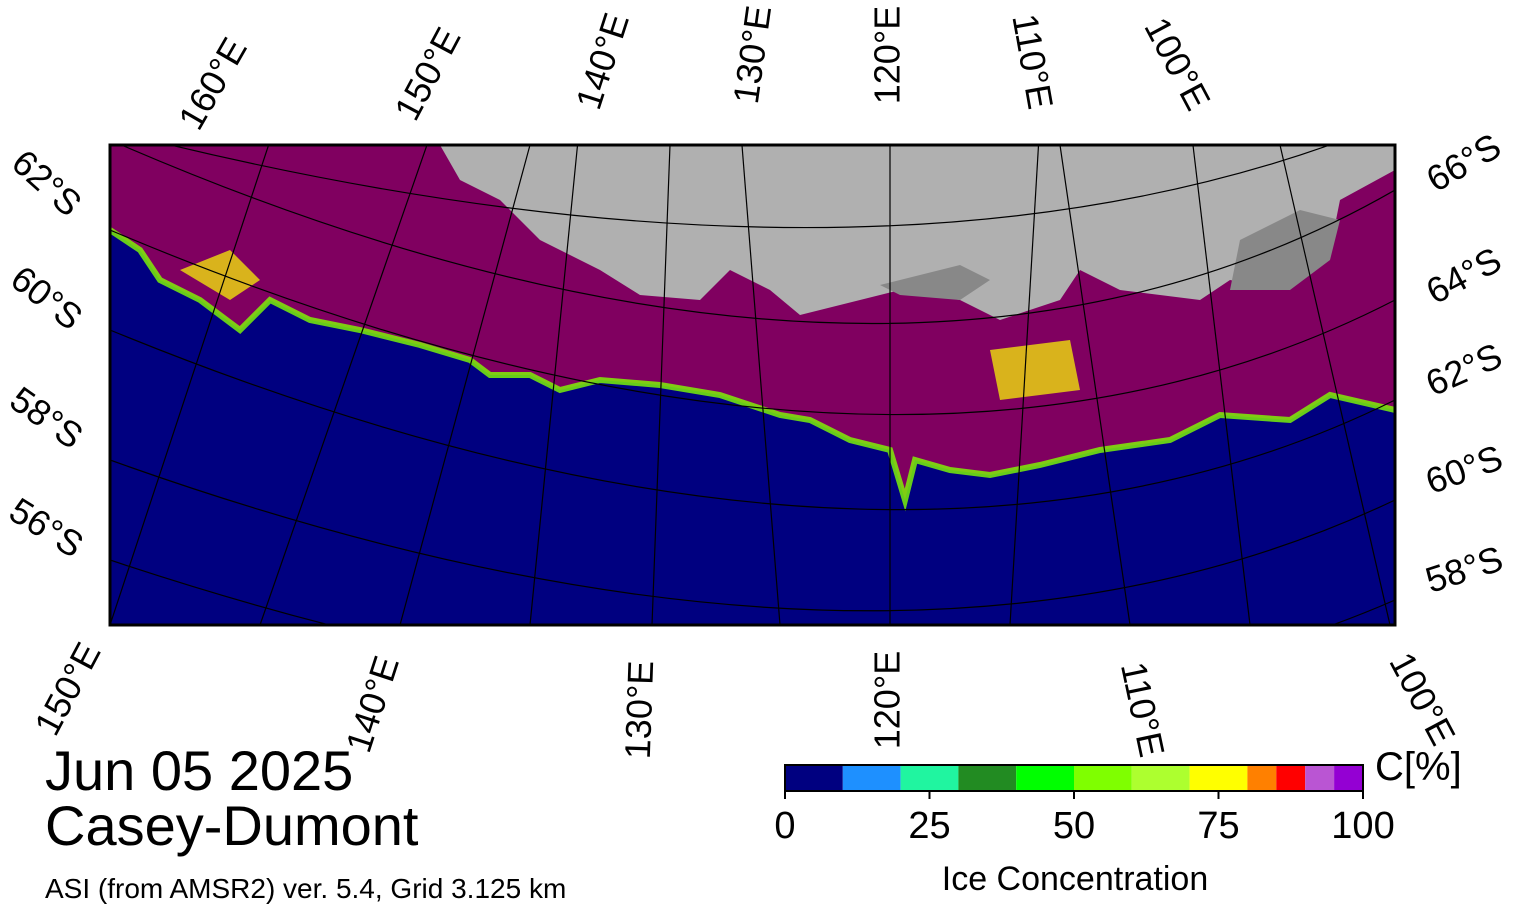 The image size is (1513, 921). Describe the element at coordinates (232, 825) in the screenshot. I see `region: Casey-Dumont` at that location.